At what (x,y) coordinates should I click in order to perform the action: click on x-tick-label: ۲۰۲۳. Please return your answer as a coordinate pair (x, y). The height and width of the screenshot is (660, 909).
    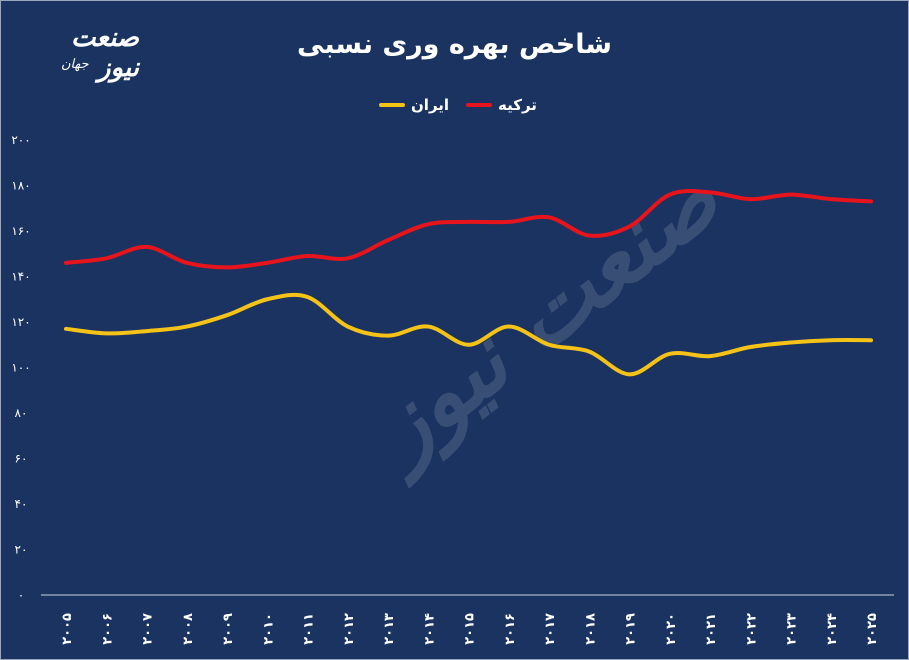
    Looking at the image, I should click on (792, 629).